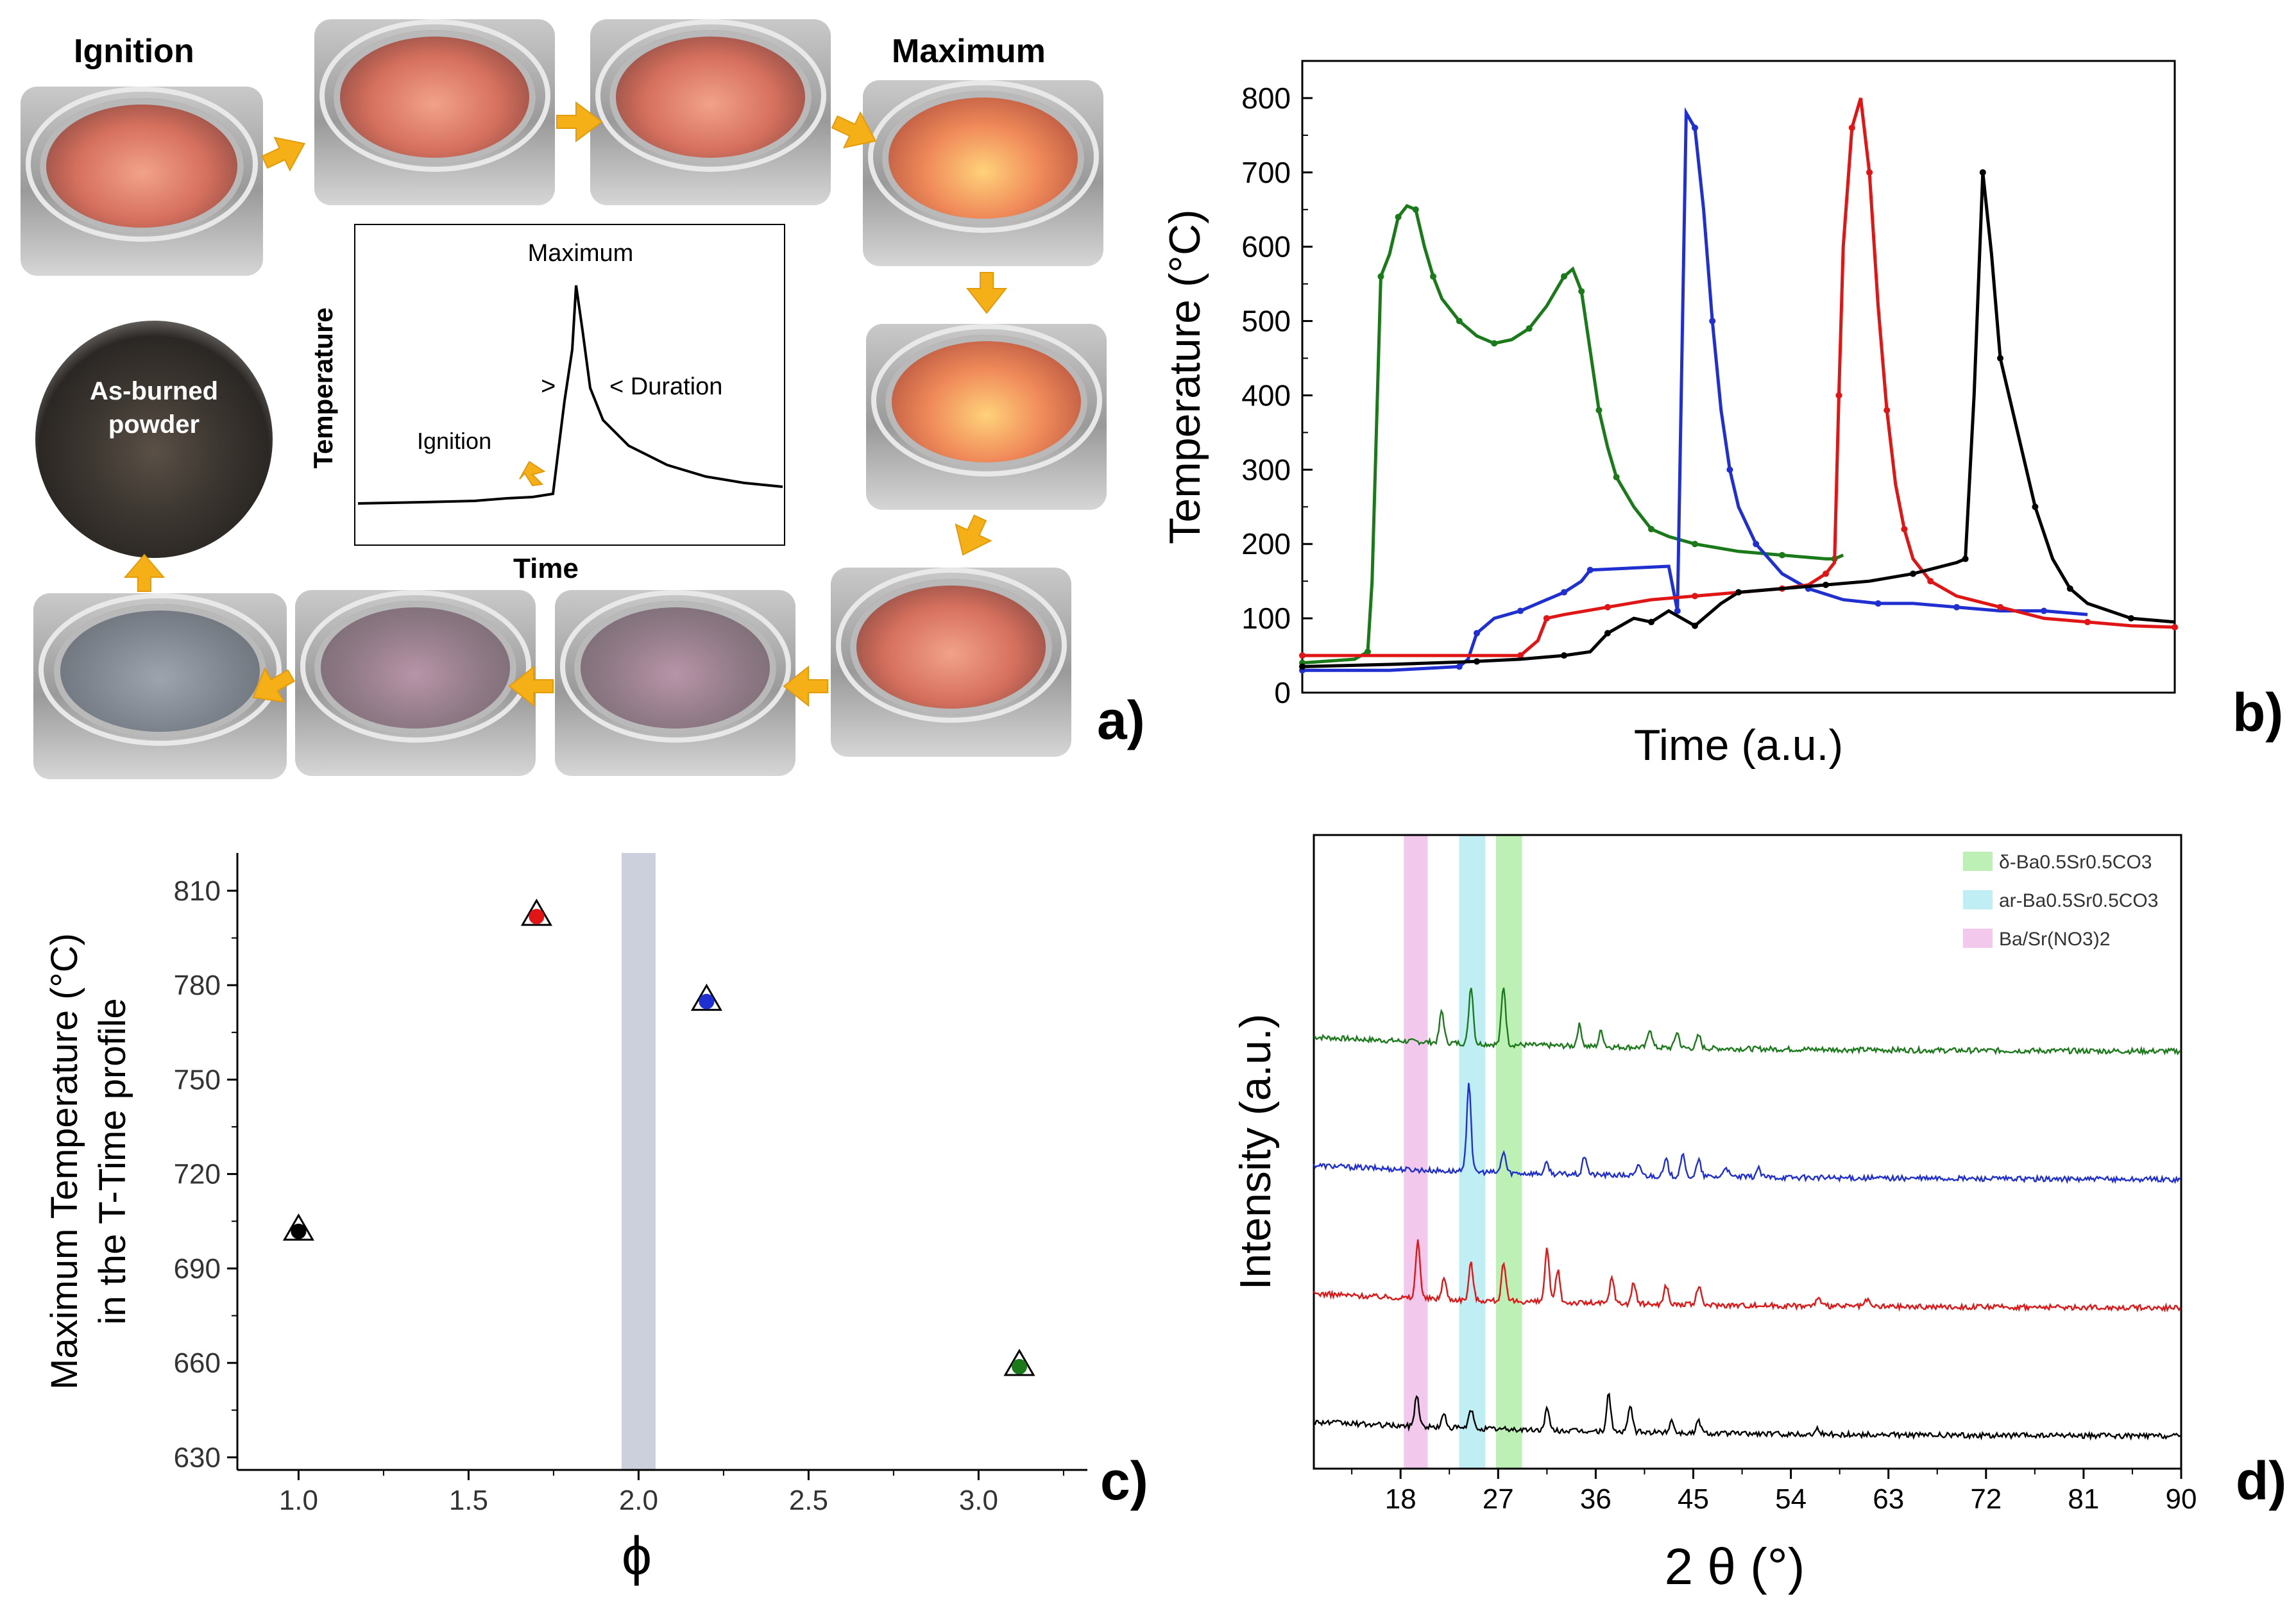  What do you see at coordinates (581, 254) in the screenshot?
I see `inset-annotation-maximum: Maximum` at bounding box center [581, 254].